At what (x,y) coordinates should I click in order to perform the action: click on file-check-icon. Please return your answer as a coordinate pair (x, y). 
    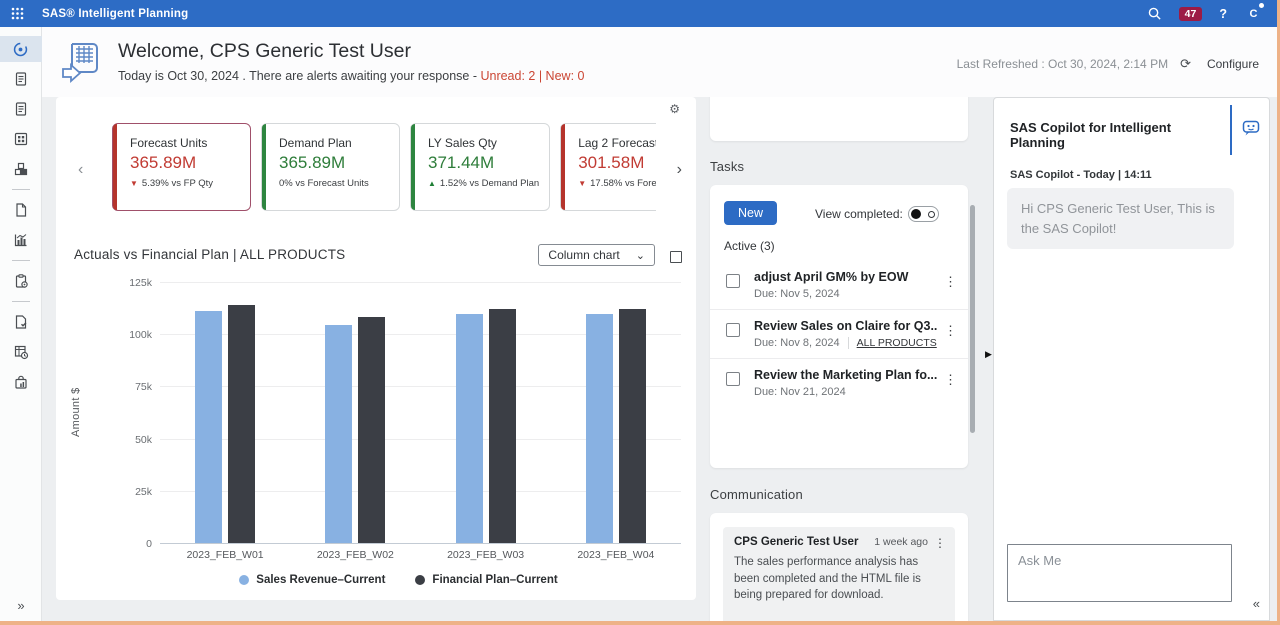
    Looking at the image, I should click on (20, 322).